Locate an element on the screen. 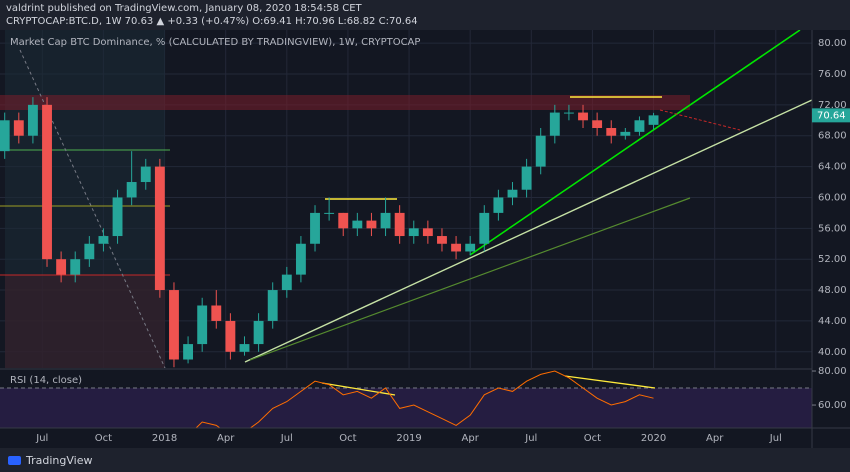  rsi-pane is located at coordinates (406, 399).